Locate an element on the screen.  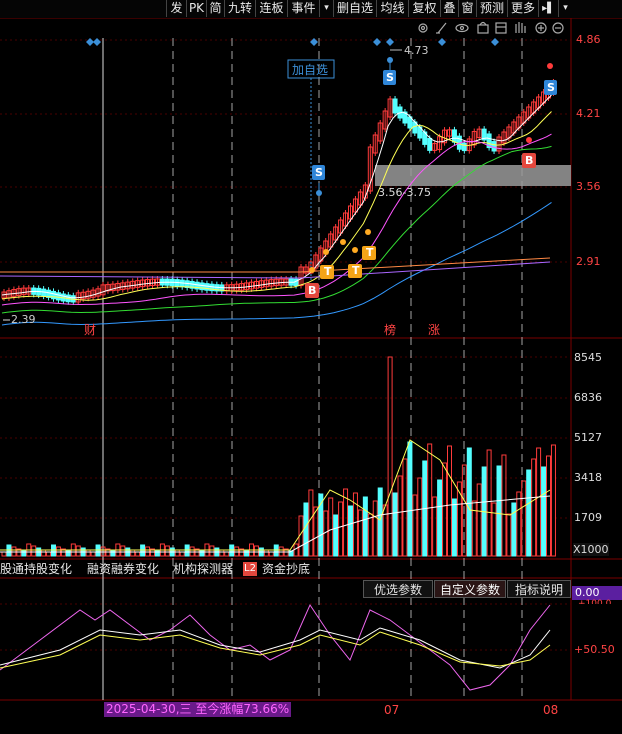
tab-institution-detector: 机构探测器 is located at coordinates (203, 569).